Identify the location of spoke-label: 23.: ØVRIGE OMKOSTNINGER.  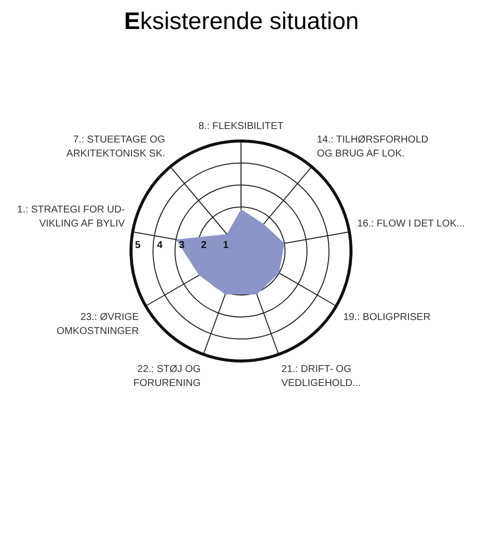
(98, 324).